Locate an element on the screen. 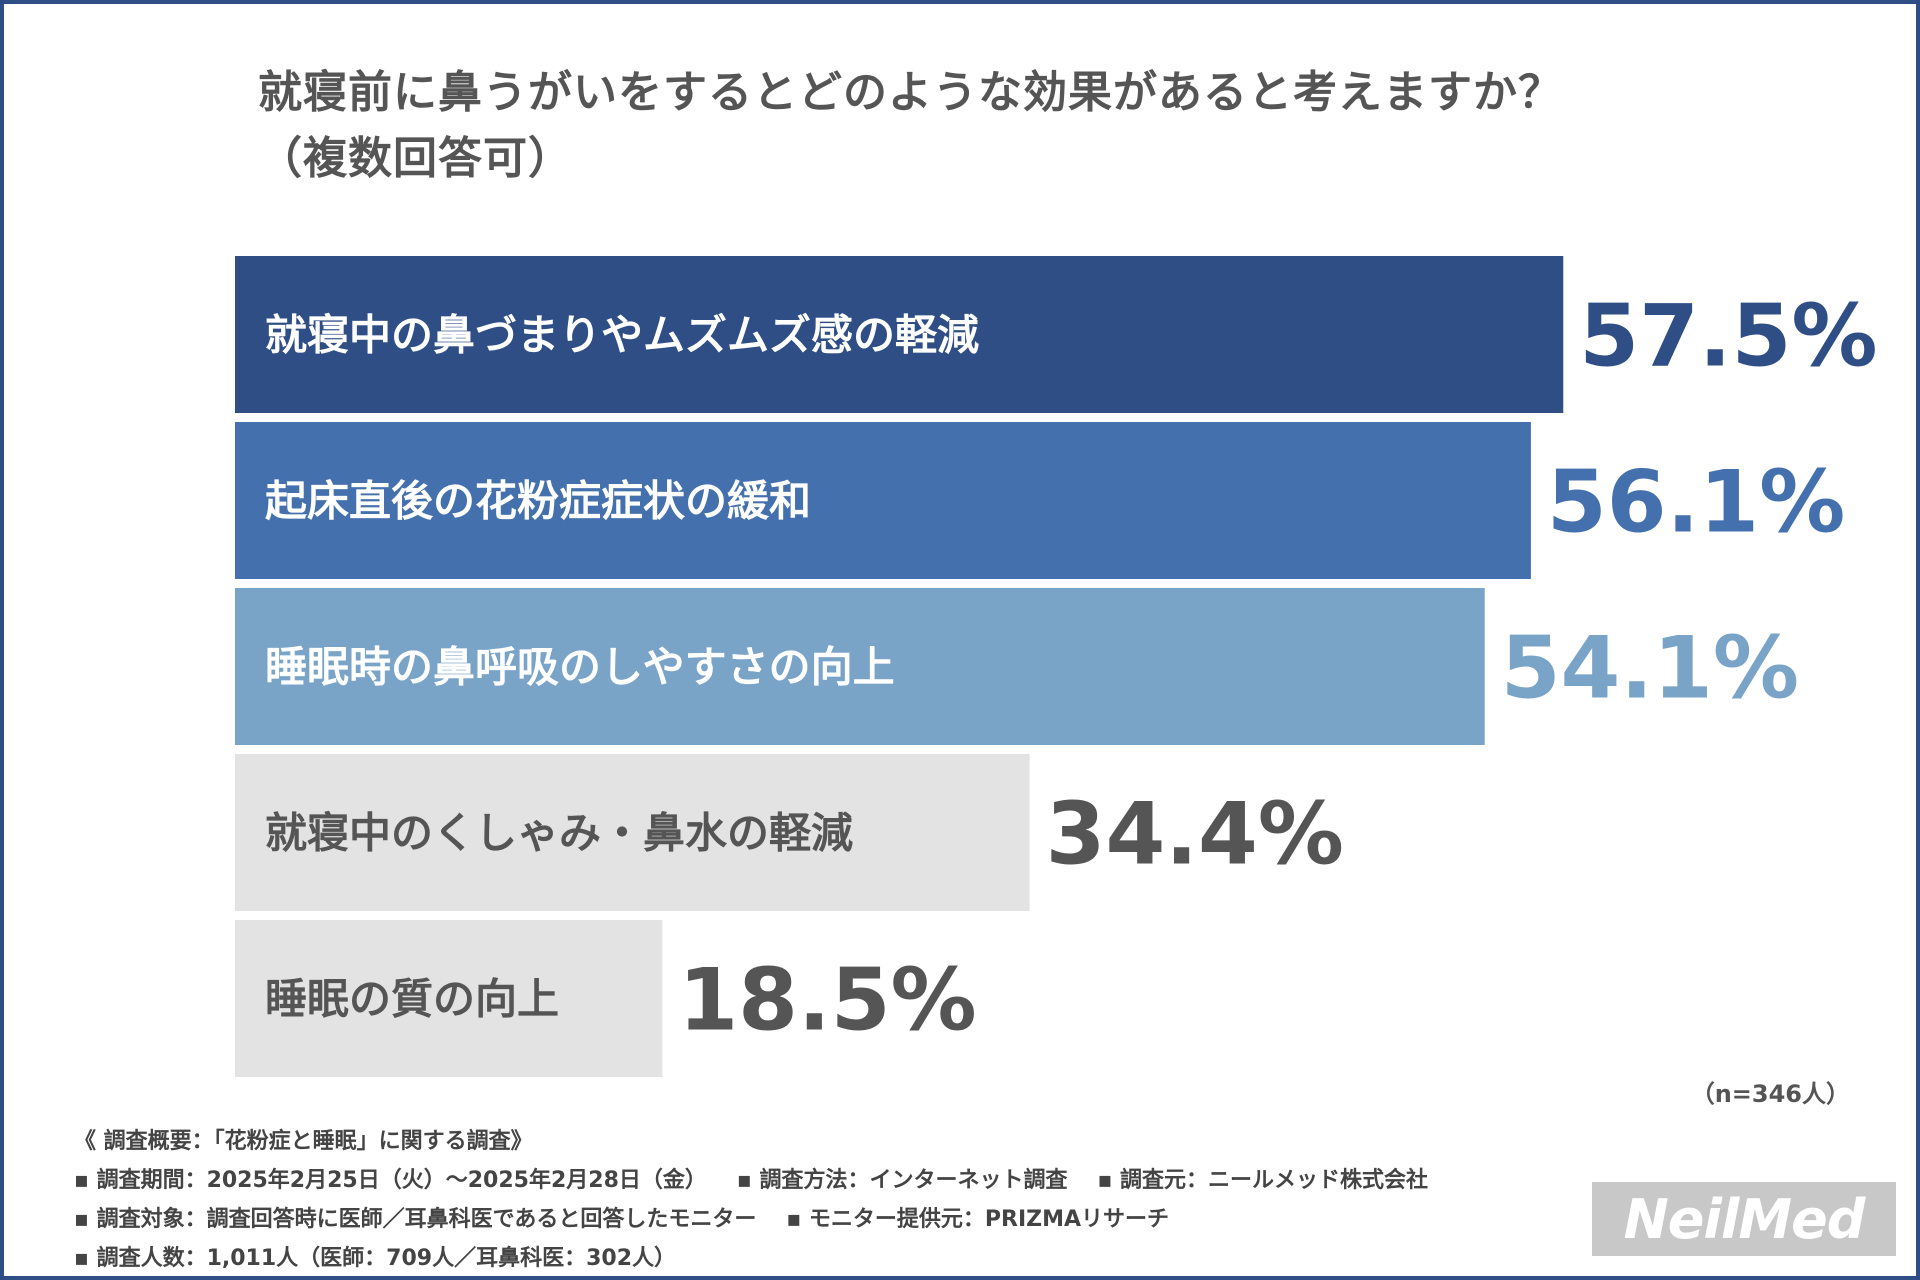  chart-title: 就寝前に鼻うがいをするとどのような効果があると考えますか？ （複数回答可） is located at coordinates (910, 126).